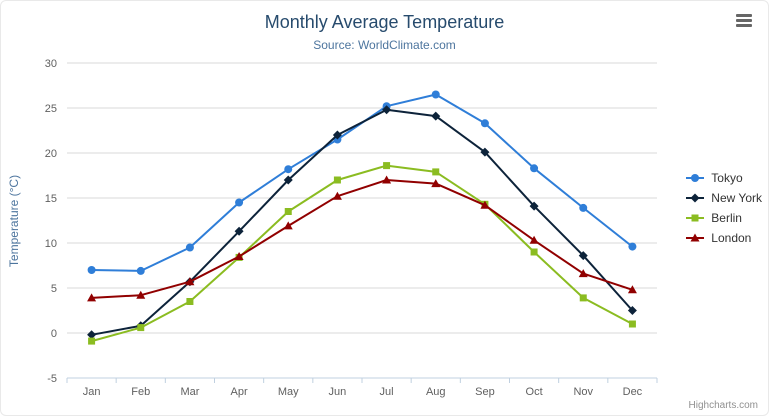 The image size is (769, 416). I want to click on export-menu-button, so click(745, 20).